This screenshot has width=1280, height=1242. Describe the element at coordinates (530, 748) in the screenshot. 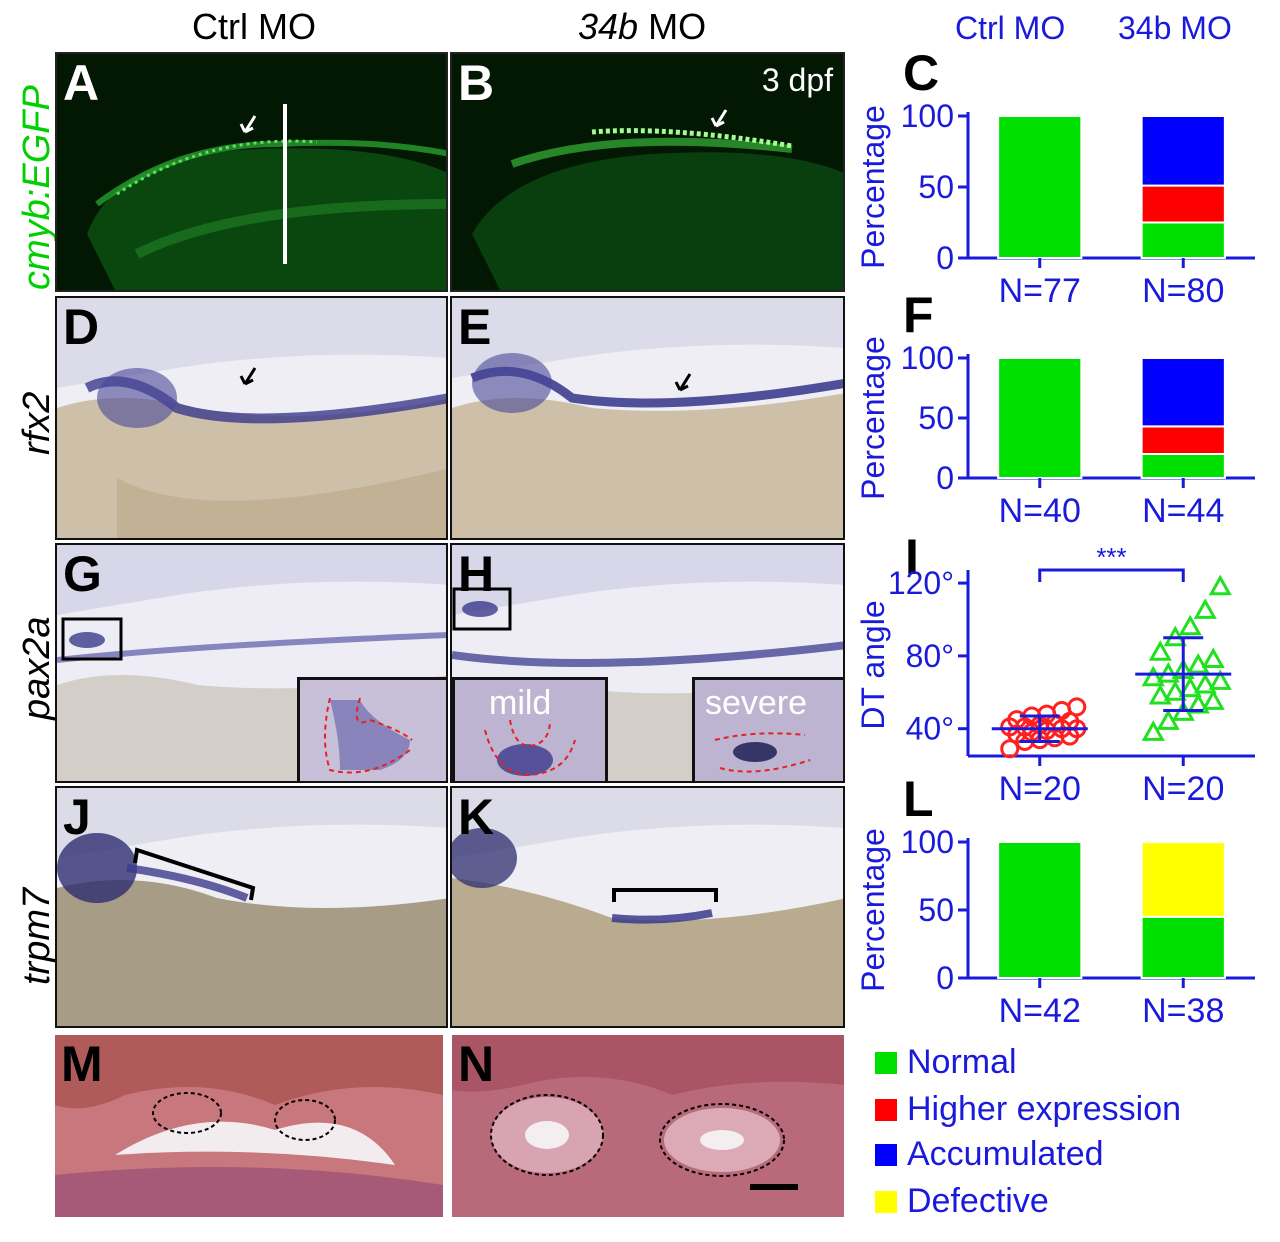

I see `inset-h-mild-image` at that location.